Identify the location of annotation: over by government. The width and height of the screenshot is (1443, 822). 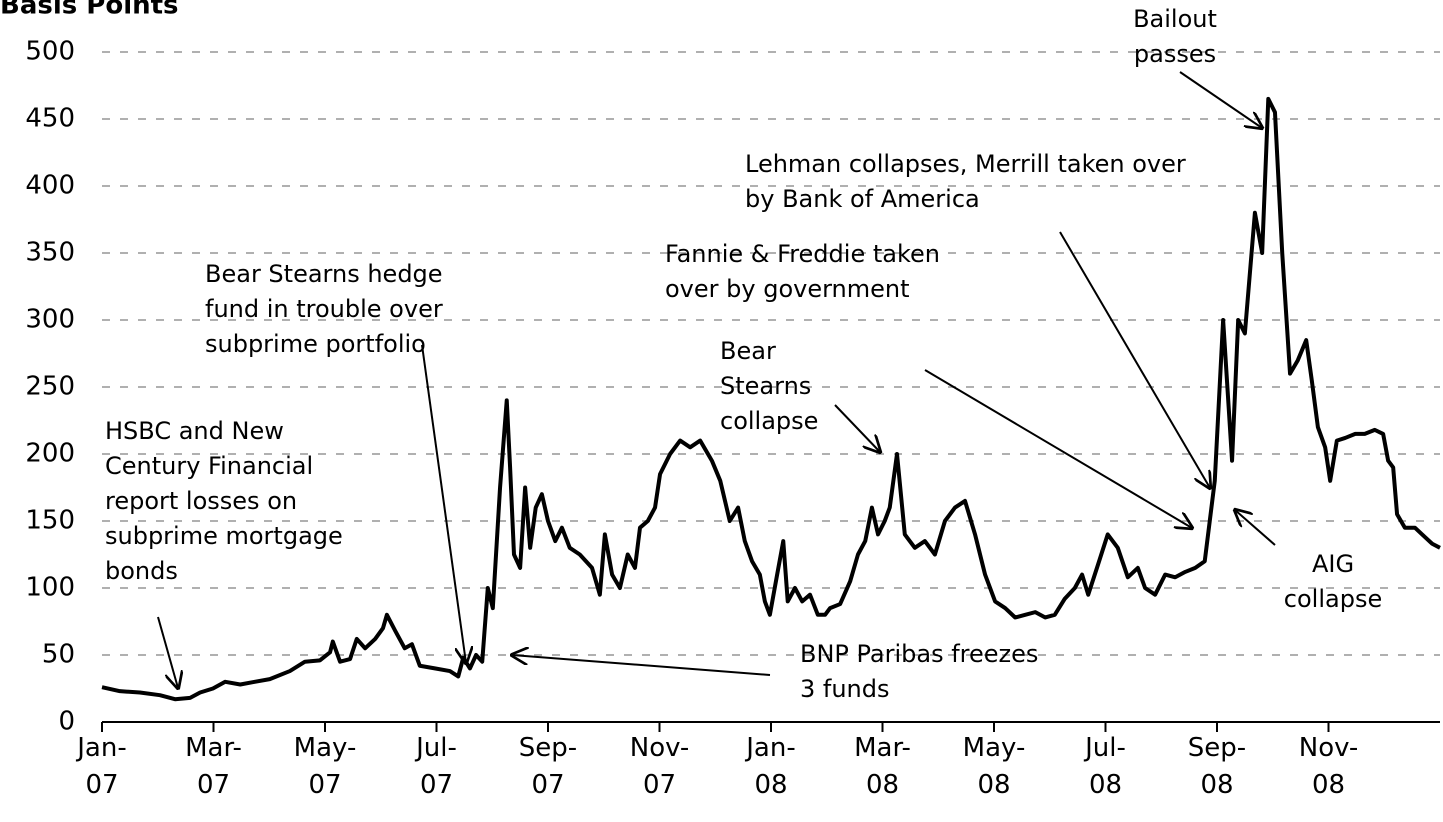
(787, 289).